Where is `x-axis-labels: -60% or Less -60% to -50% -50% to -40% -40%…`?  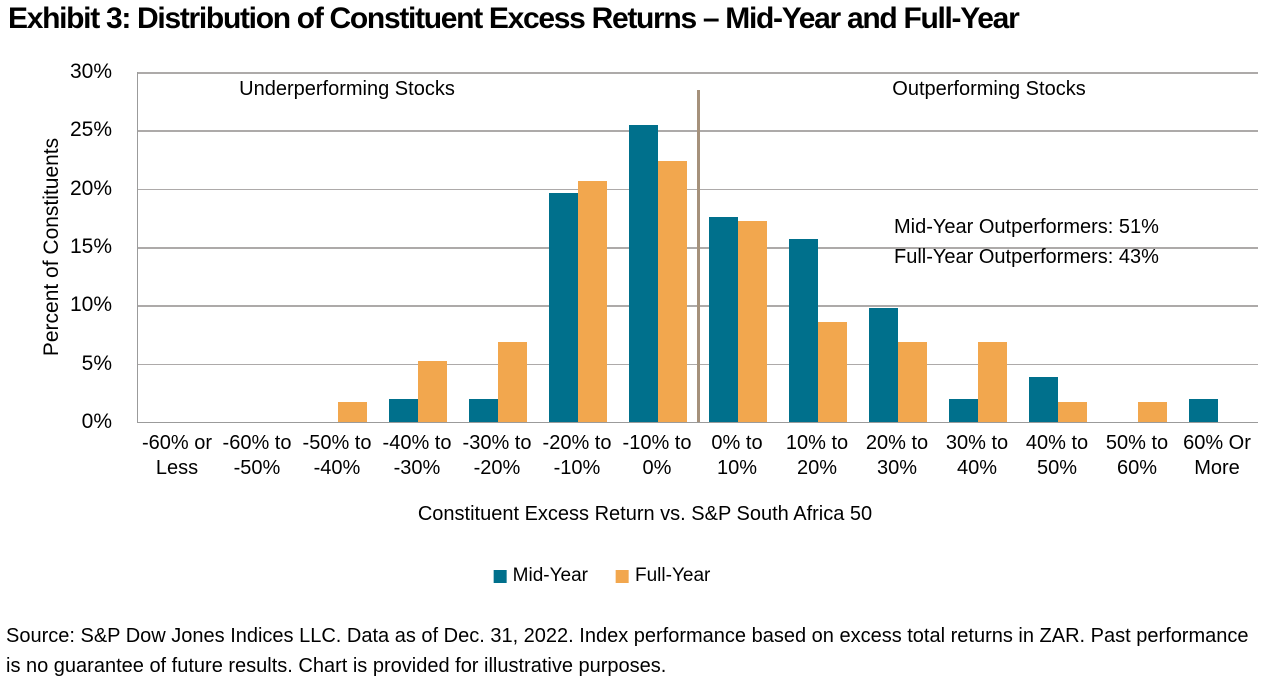
x-axis-labels: -60% or Less -60% to -50% -50% to -40% -40%… is located at coordinates (697, 456).